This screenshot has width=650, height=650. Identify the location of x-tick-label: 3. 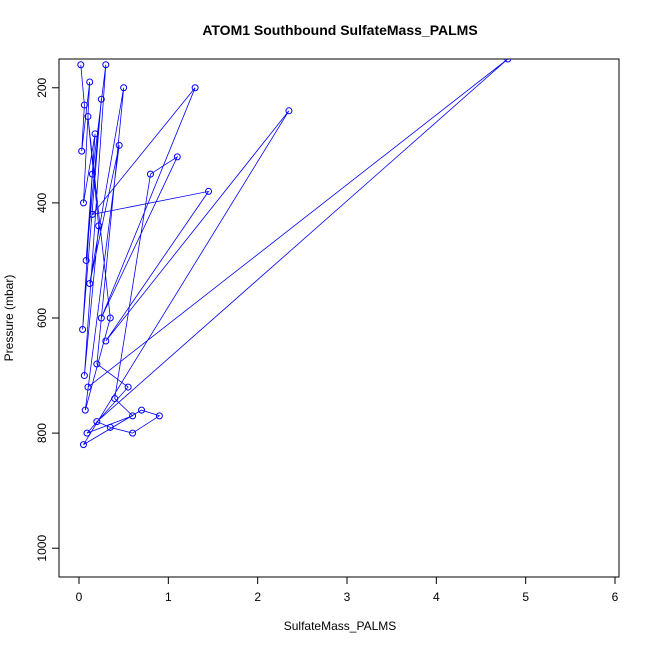
(347, 597).